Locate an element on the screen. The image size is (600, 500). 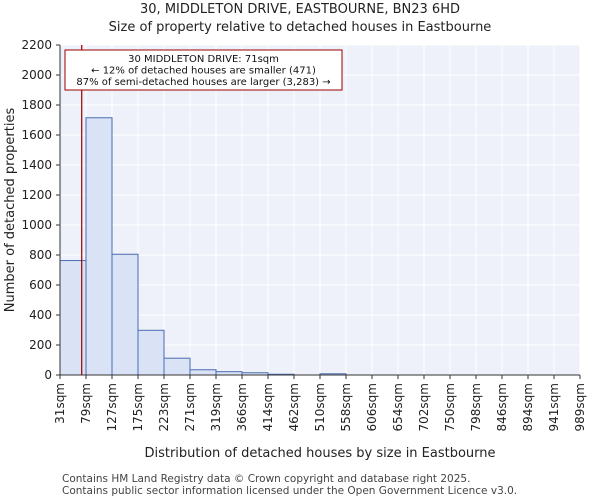
x-tick-label: 366sqm is located at coordinates (242, 407).